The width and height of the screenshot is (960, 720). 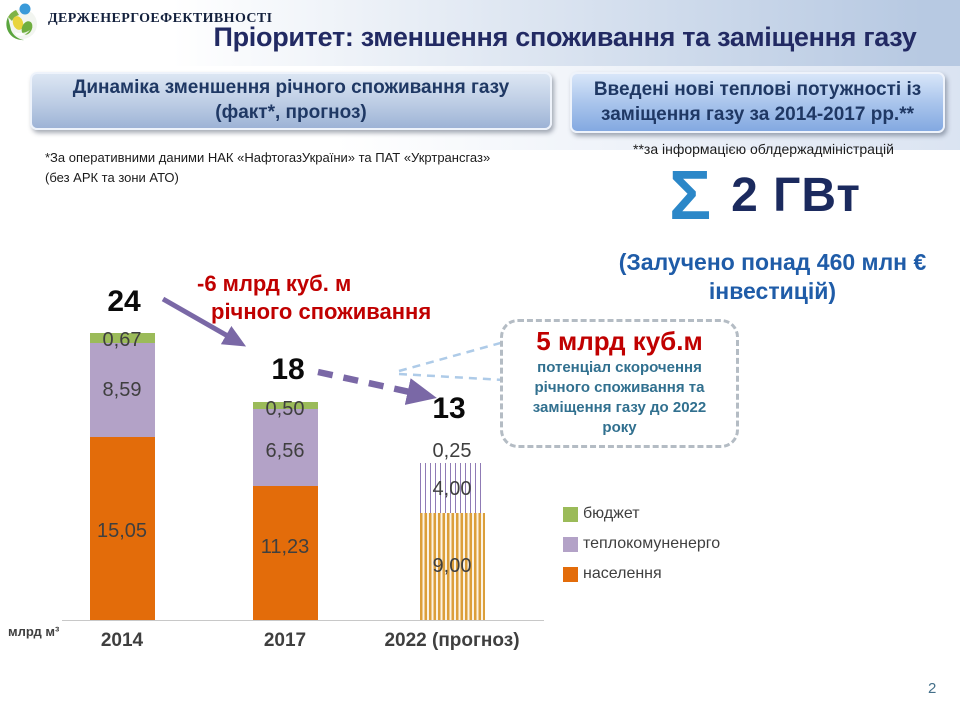 What do you see at coordinates (619, 407) in the screenshot?
I see `callout-body-line3: заміщення газу до 2022` at bounding box center [619, 407].